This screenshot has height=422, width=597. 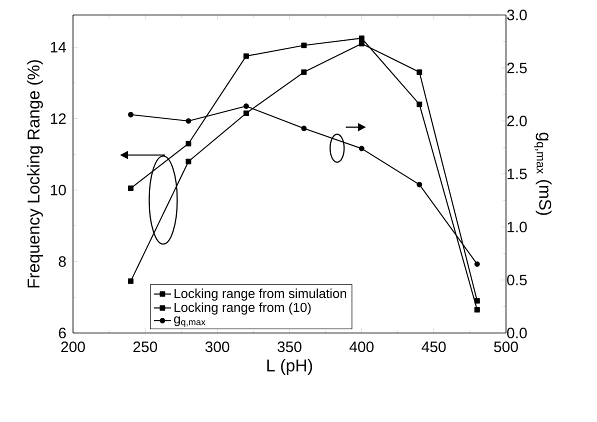 I want to click on y2-tick-label: 1.0, so click(x=517, y=227).